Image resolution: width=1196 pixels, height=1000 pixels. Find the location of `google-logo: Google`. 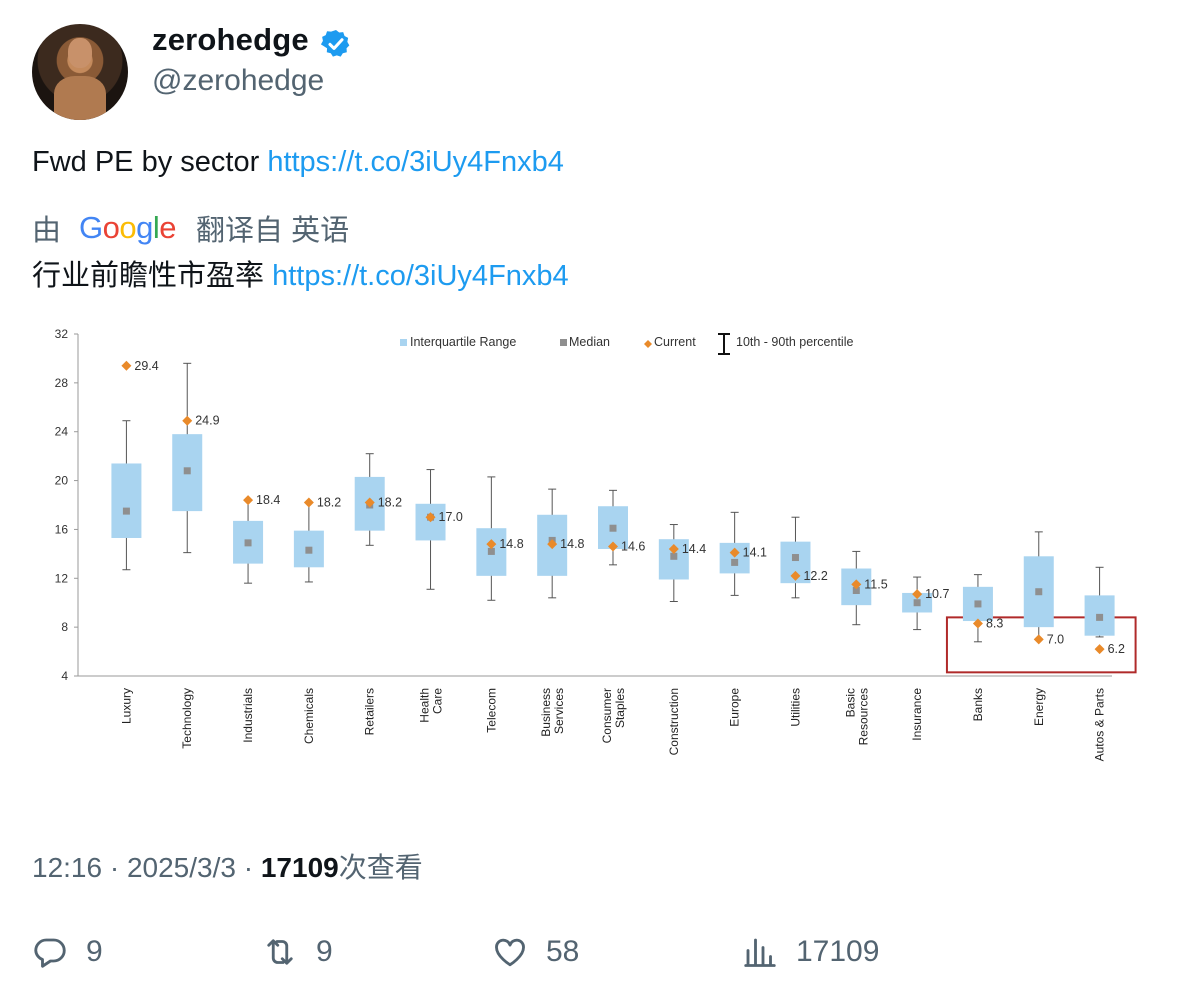

google-logo: Google is located at coordinates (128, 227).